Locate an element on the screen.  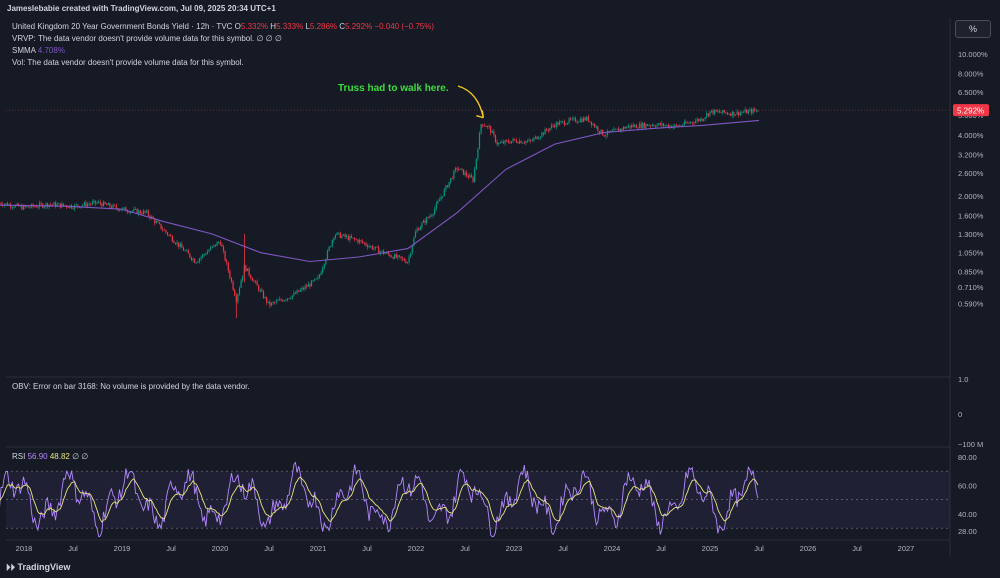
smma-legend: SMMA 4.708% is located at coordinates (38, 50).